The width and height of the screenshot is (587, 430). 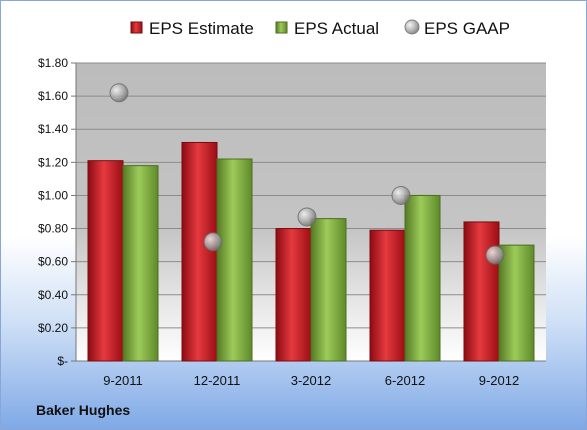 What do you see at coordinates (336, 28) in the screenshot?
I see `legend-eps-actual-label: EPS Actual` at bounding box center [336, 28].